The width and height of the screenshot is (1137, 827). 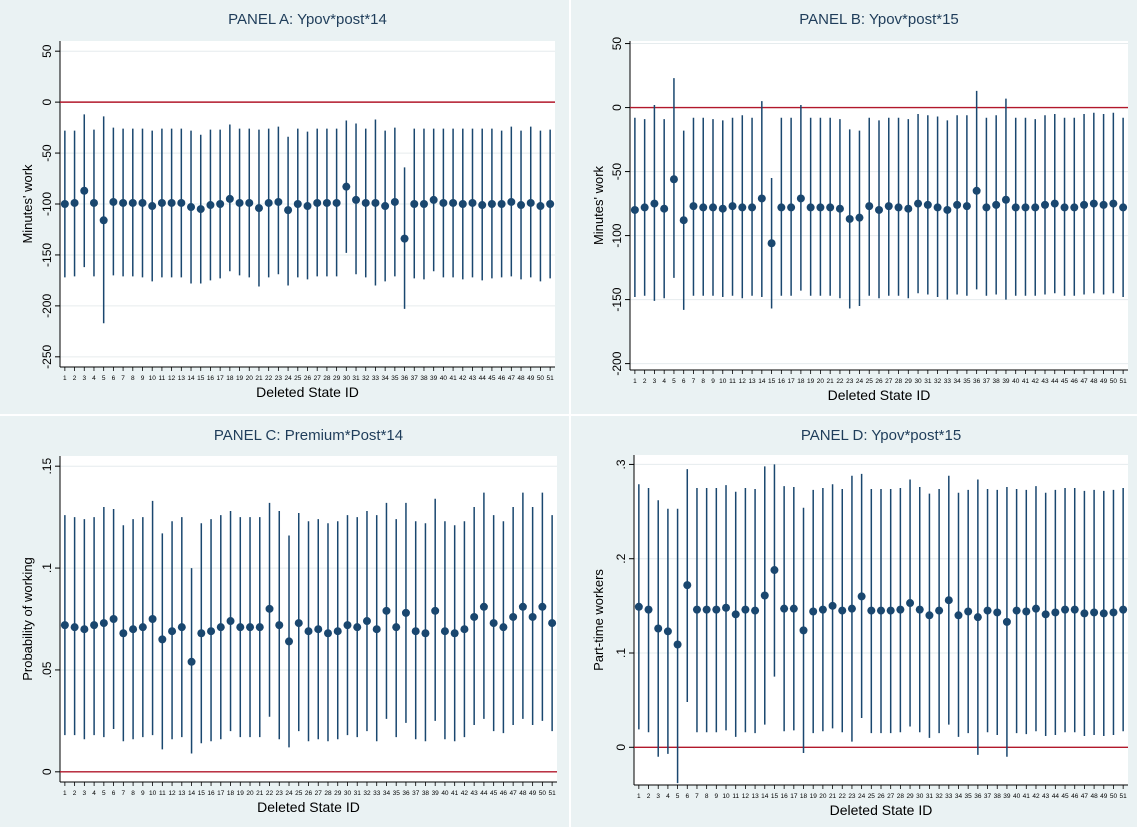 I want to click on x-tick-label: 2, so click(x=75, y=378).